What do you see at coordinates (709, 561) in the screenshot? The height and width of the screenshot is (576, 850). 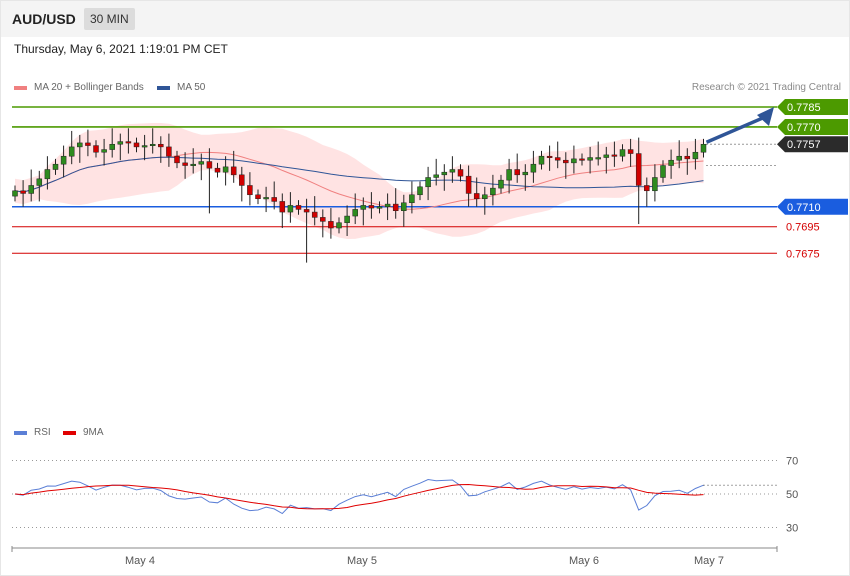 I see `x-tick-label: May 7` at bounding box center [709, 561].